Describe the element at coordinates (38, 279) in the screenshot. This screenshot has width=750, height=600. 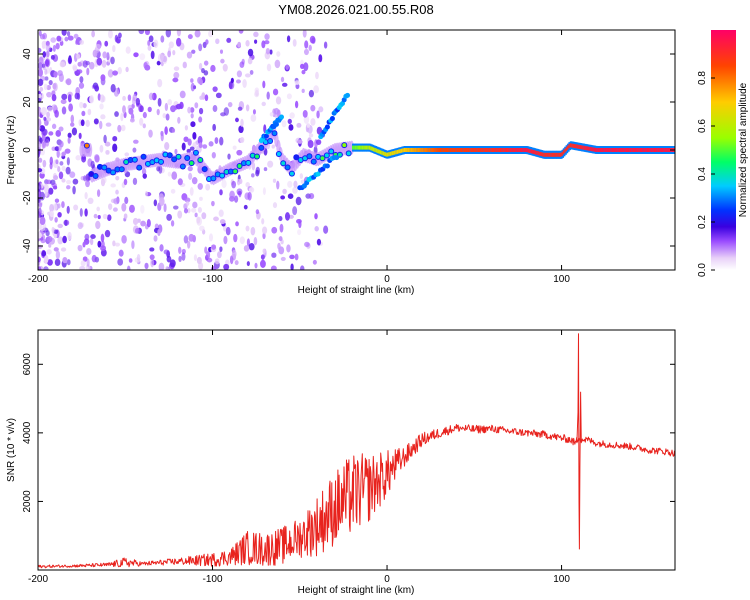
I see `spectrogram-x-tick-label: -200` at that location.